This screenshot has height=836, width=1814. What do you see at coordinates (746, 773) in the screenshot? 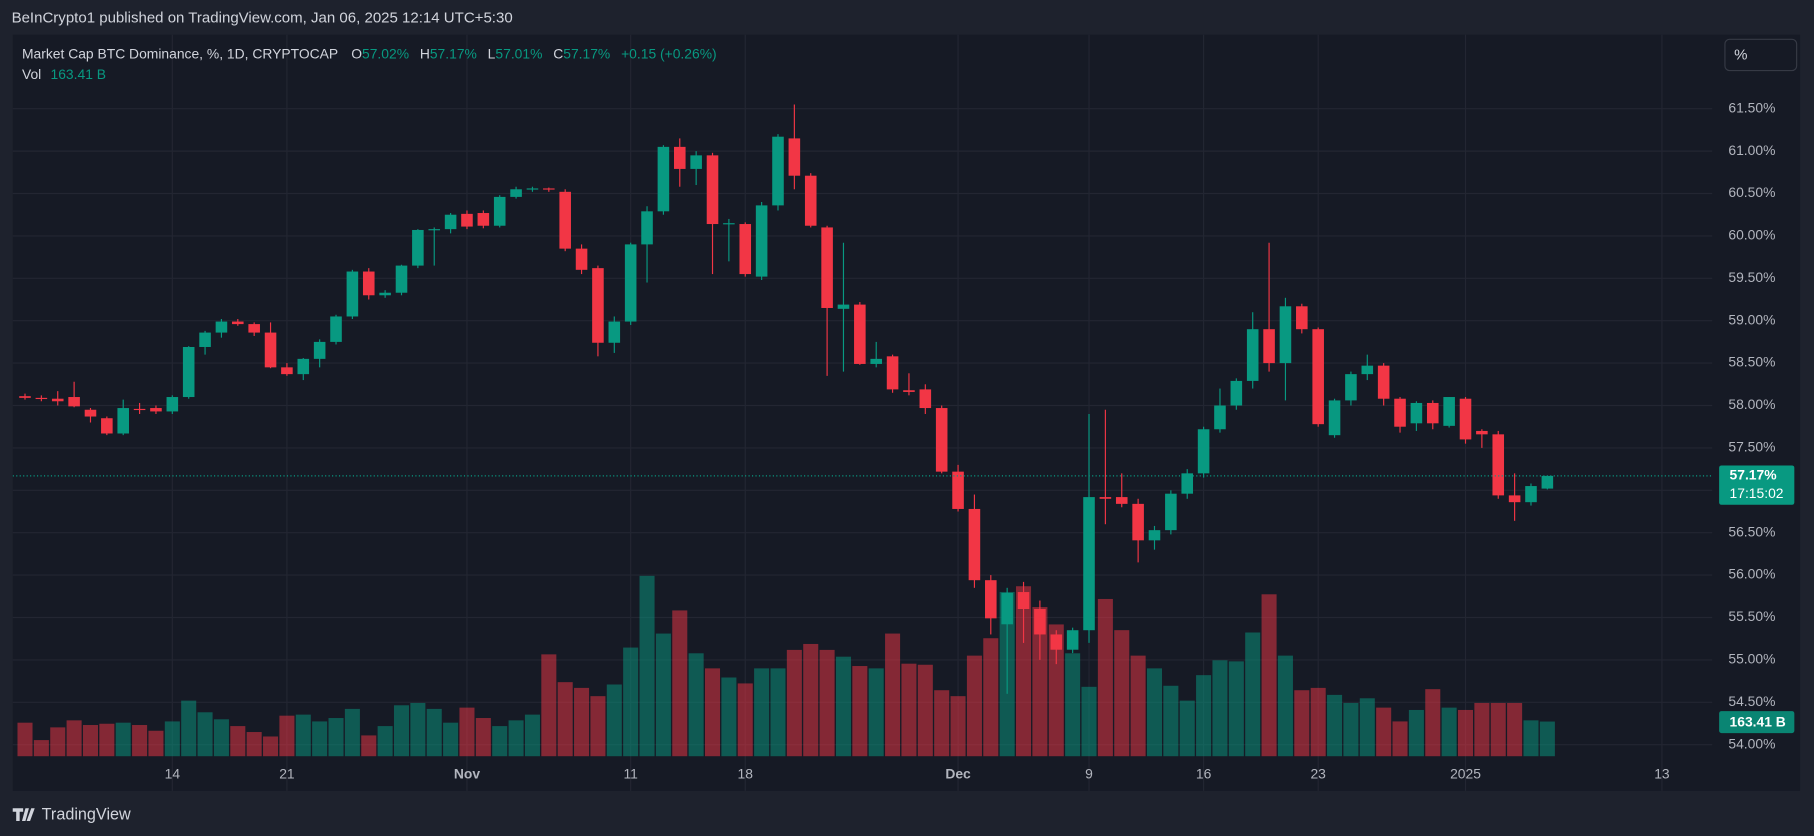
I see `x-tick-label: 18` at bounding box center [746, 773].